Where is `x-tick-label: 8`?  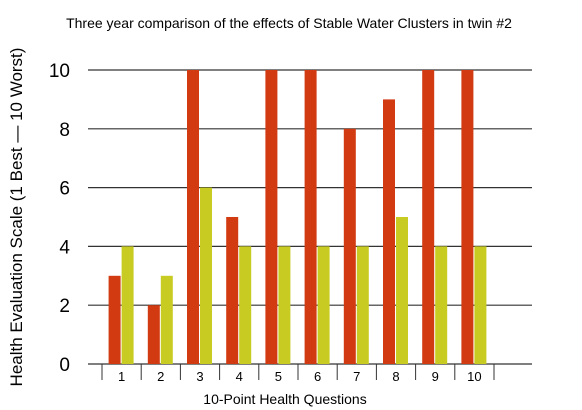
x-tick-label: 8 is located at coordinates (395, 376).